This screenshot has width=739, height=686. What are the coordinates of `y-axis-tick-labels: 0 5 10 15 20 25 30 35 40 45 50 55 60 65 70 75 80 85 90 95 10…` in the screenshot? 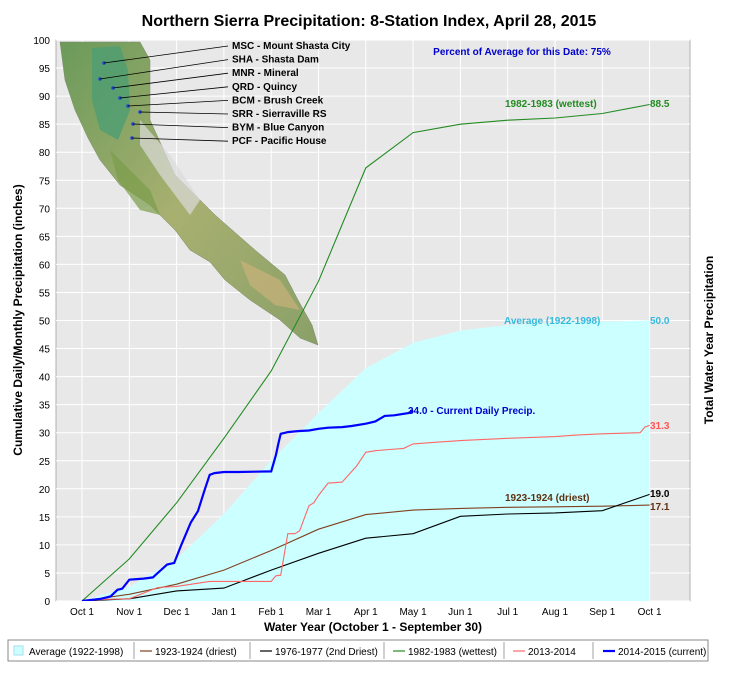 It's located at (41, 322).